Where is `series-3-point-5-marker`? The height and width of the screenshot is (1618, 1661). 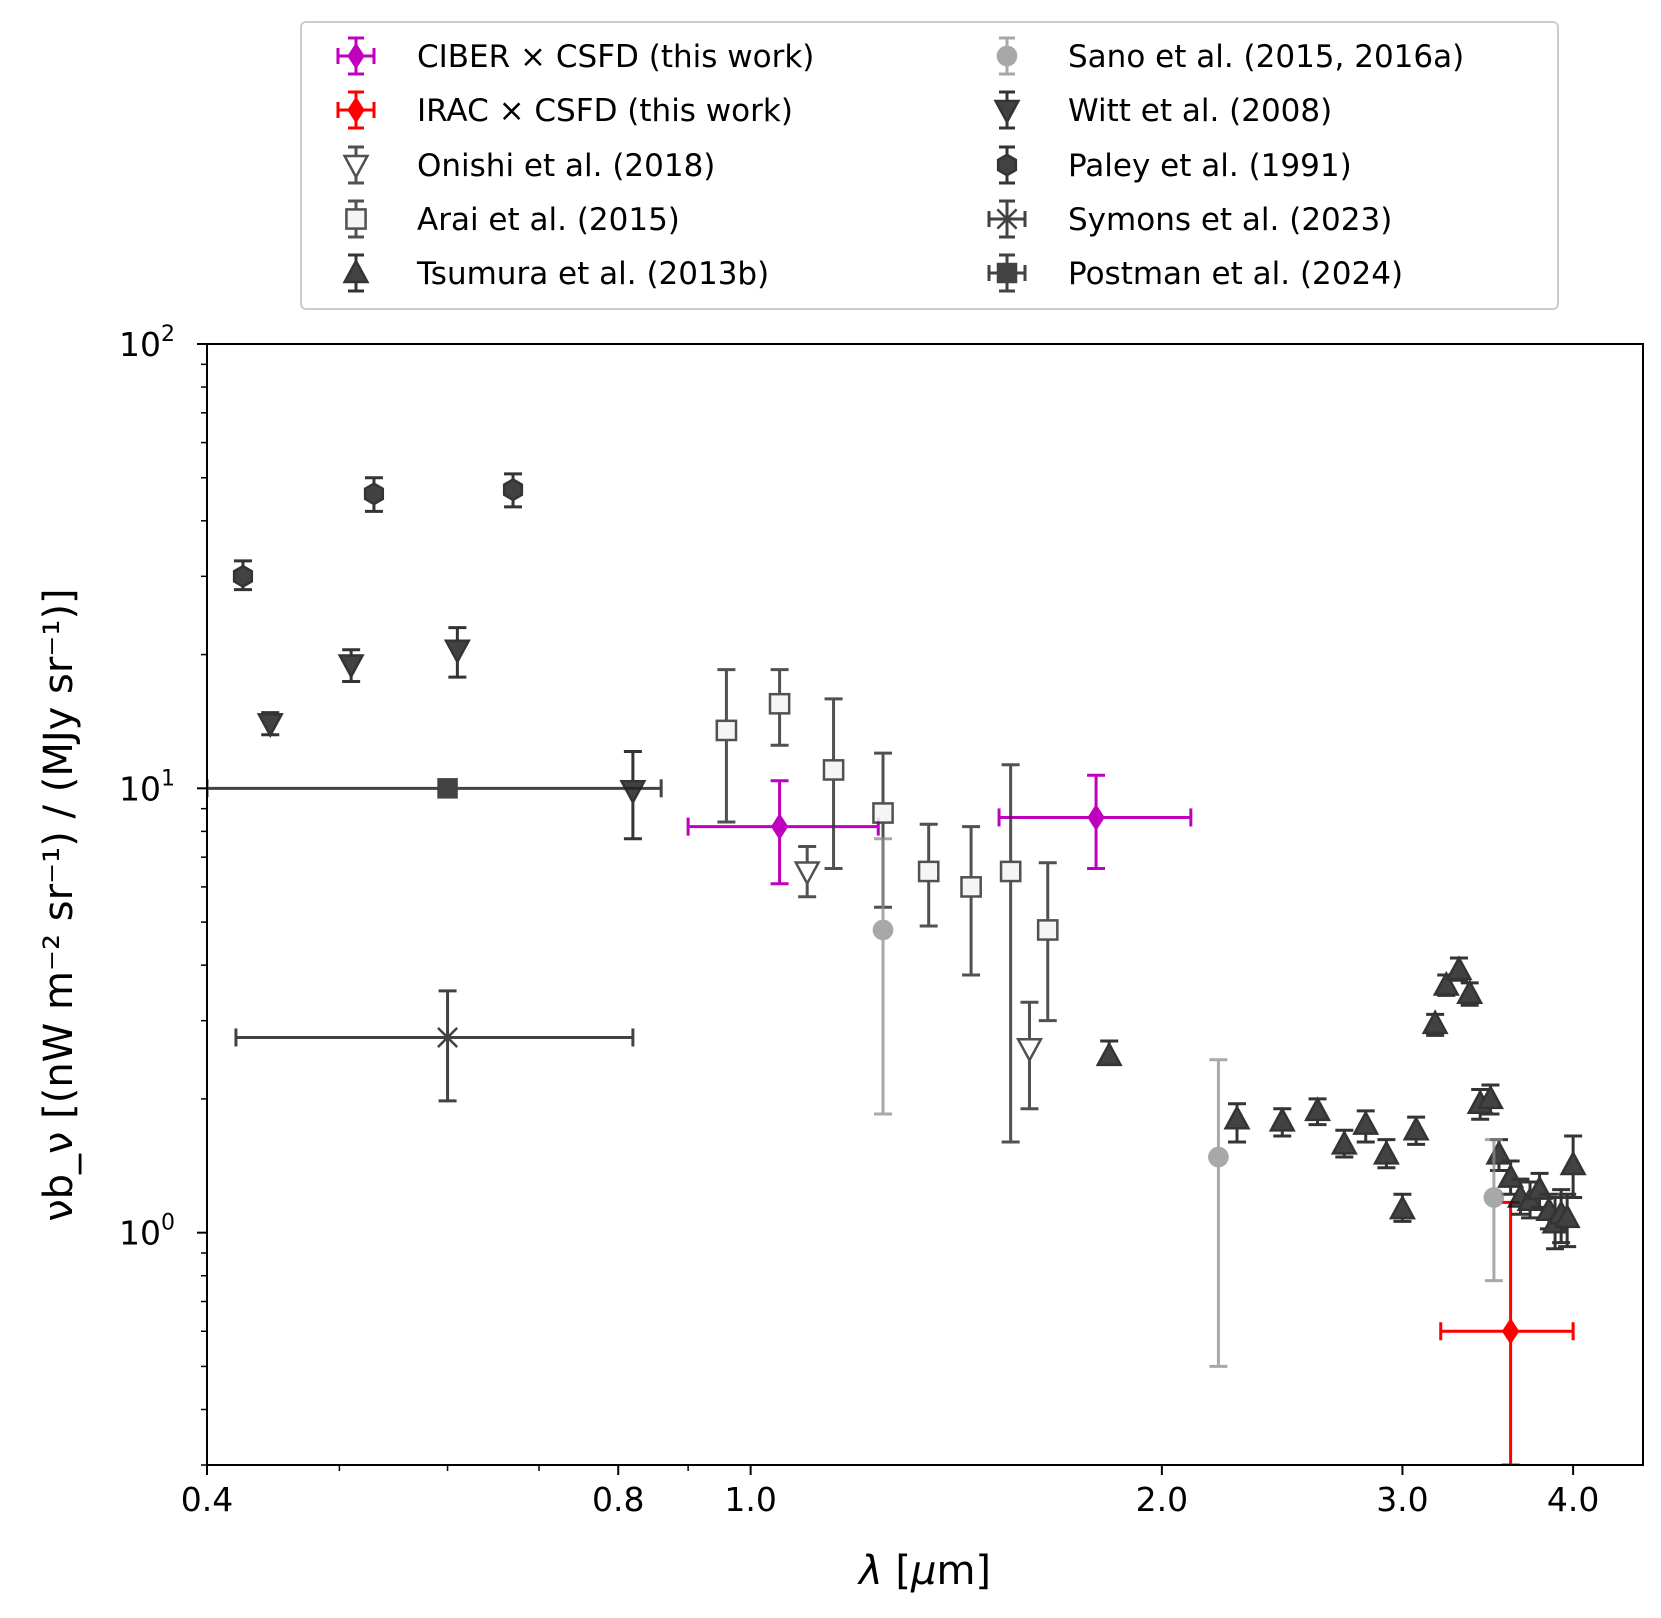
series-3-point-5-marker is located at coordinates (971, 887).